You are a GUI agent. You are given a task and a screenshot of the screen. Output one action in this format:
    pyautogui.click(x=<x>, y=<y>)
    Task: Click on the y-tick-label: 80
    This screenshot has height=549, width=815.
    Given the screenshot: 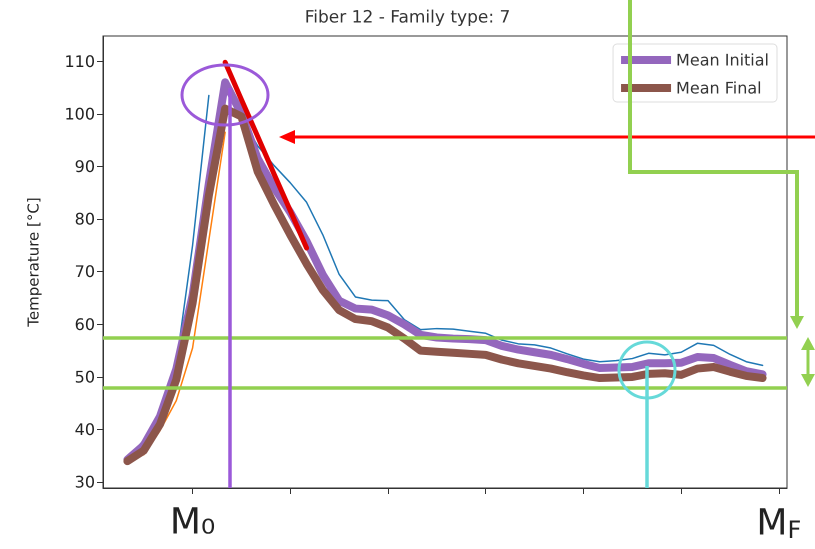 What is the action you would take?
    pyautogui.click(x=84, y=219)
    